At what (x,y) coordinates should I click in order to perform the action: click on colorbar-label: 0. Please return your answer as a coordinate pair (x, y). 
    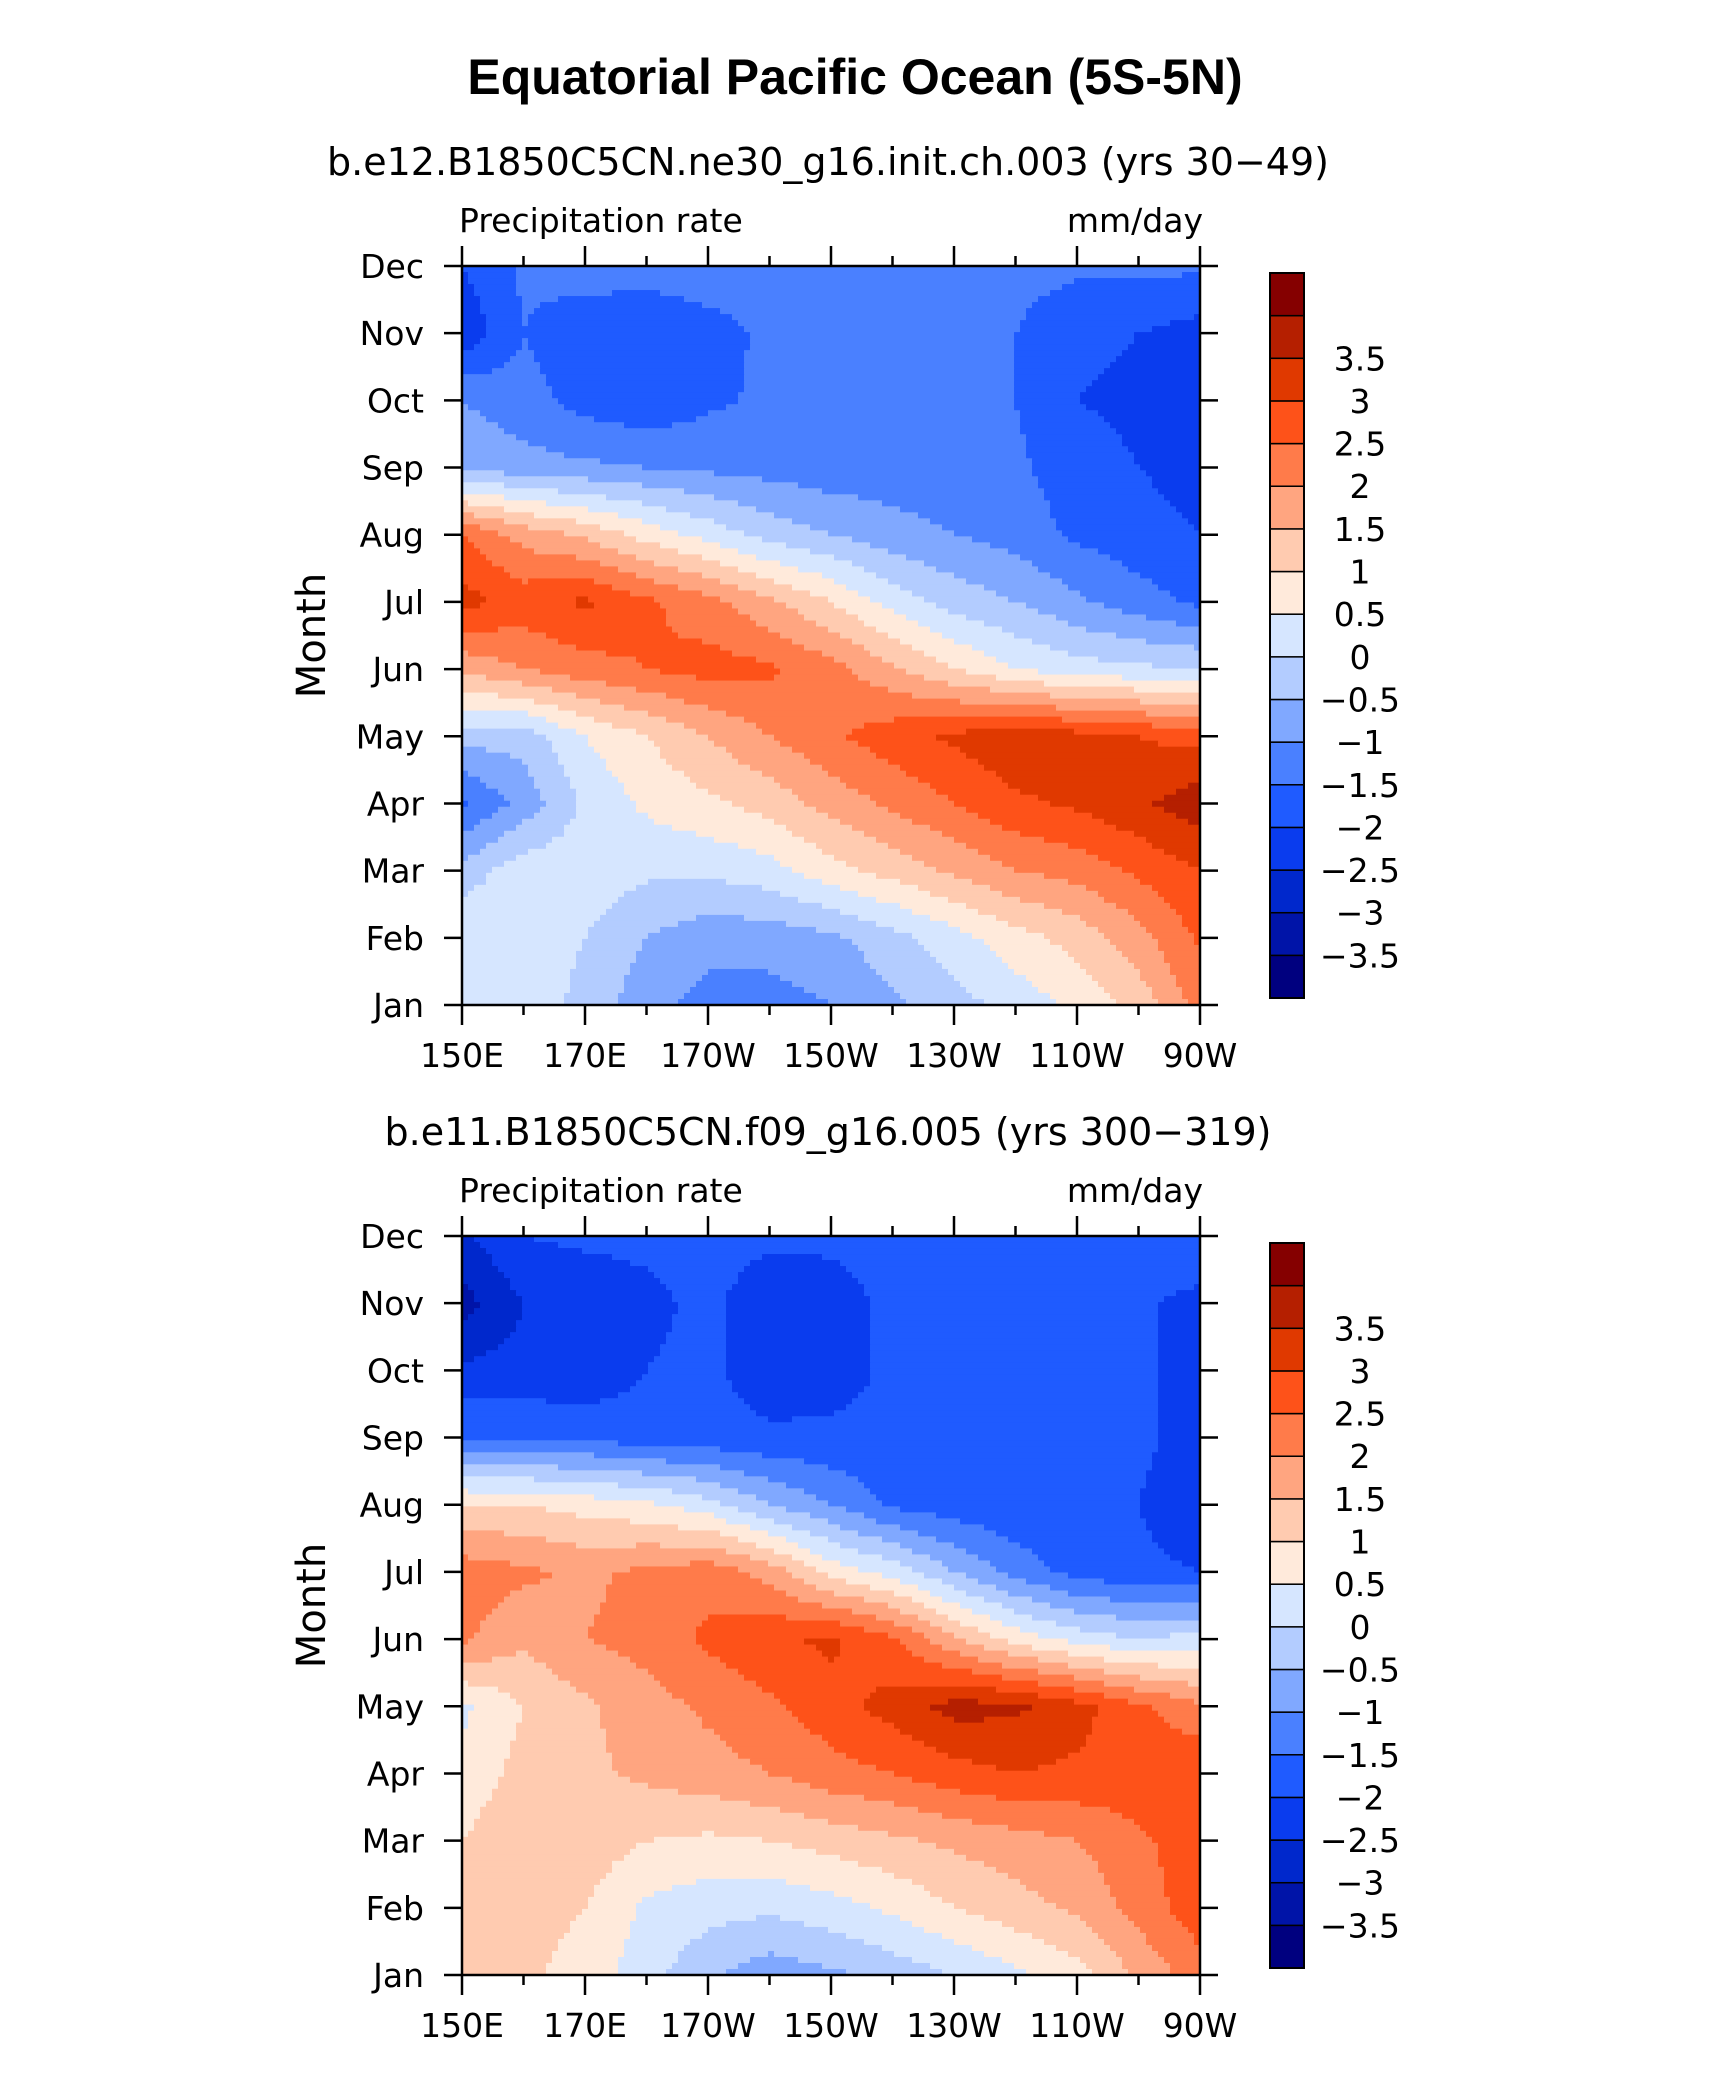
    Looking at the image, I should click on (1360, 657).